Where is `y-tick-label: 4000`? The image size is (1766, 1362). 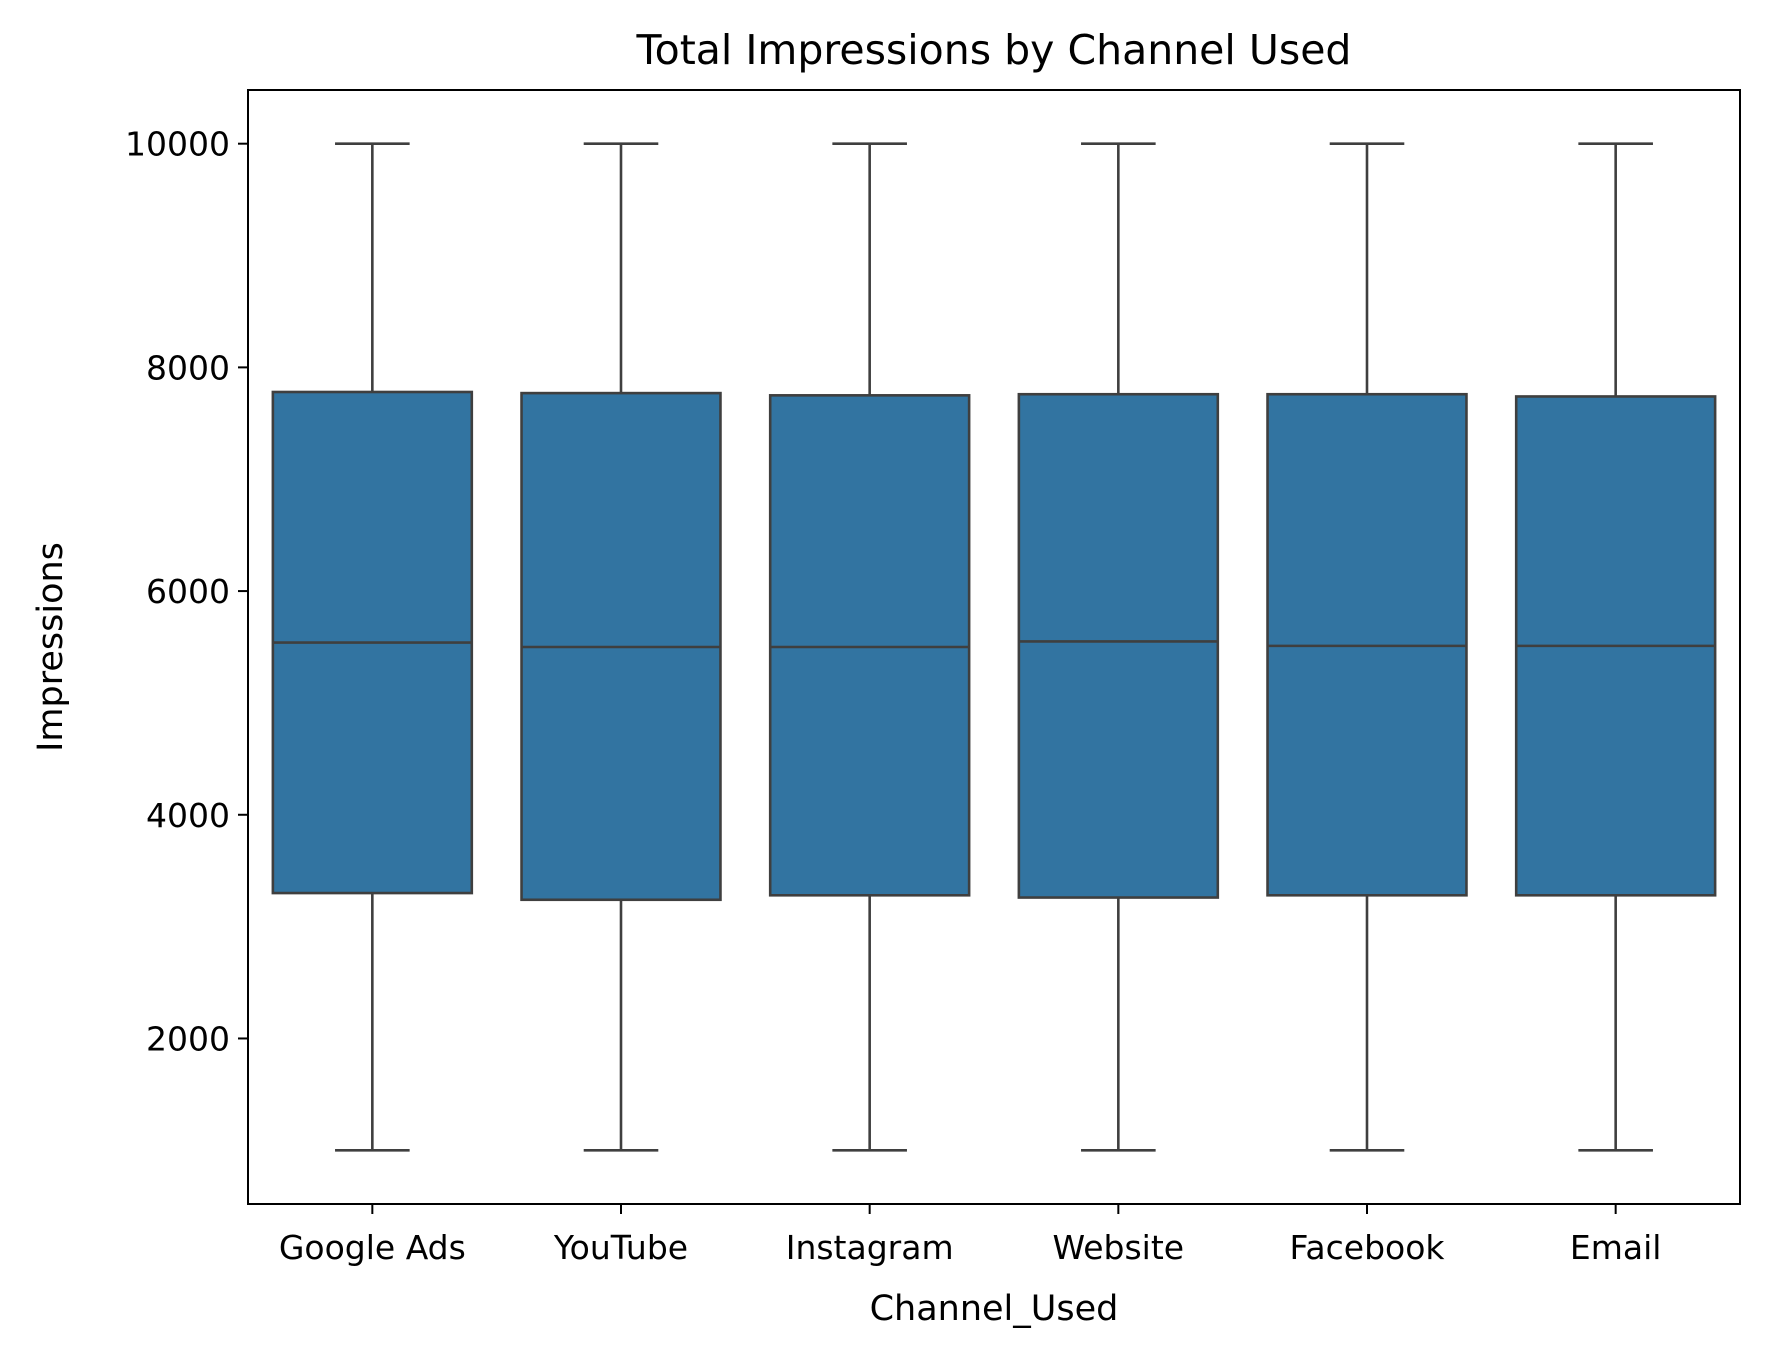
y-tick-label: 4000 is located at coordinates (188, 815).